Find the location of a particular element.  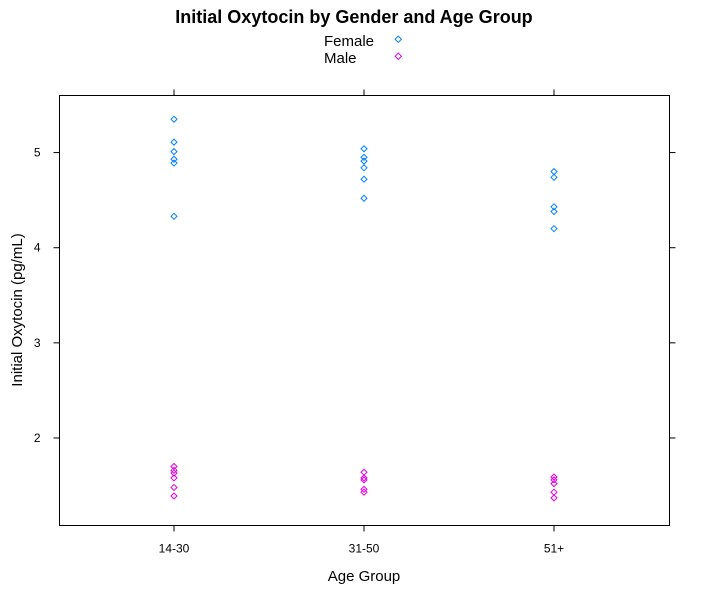

legend: Female Male is located at coordinates (363, 50).